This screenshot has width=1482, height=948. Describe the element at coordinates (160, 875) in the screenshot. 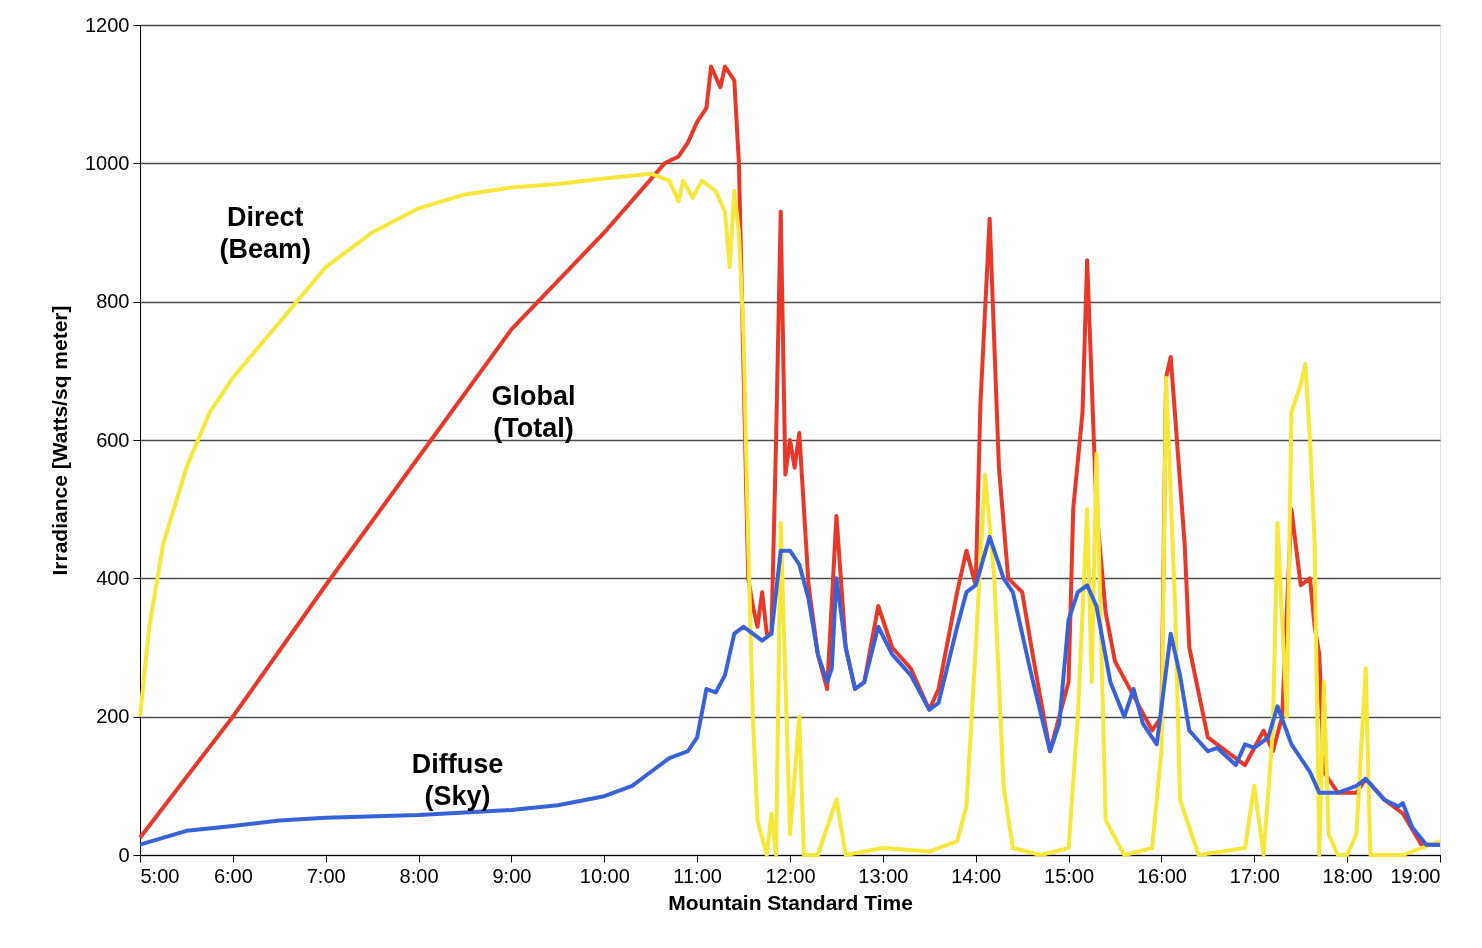

I see `x-tick-label: 5:00` at that location.